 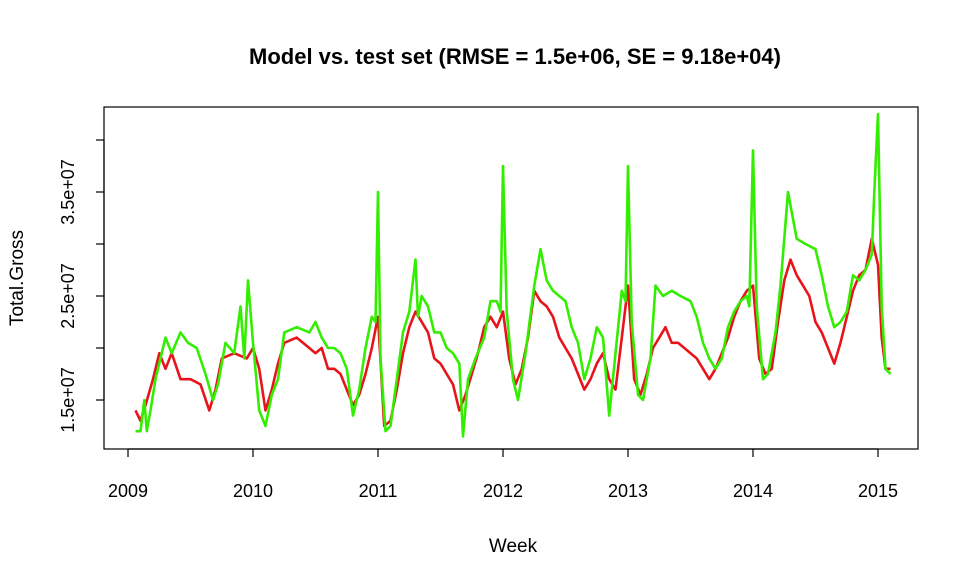 I want to click on x-axis: 2009 2010 2011 2012 2013 2014 2015, so click(x=503, y=474).